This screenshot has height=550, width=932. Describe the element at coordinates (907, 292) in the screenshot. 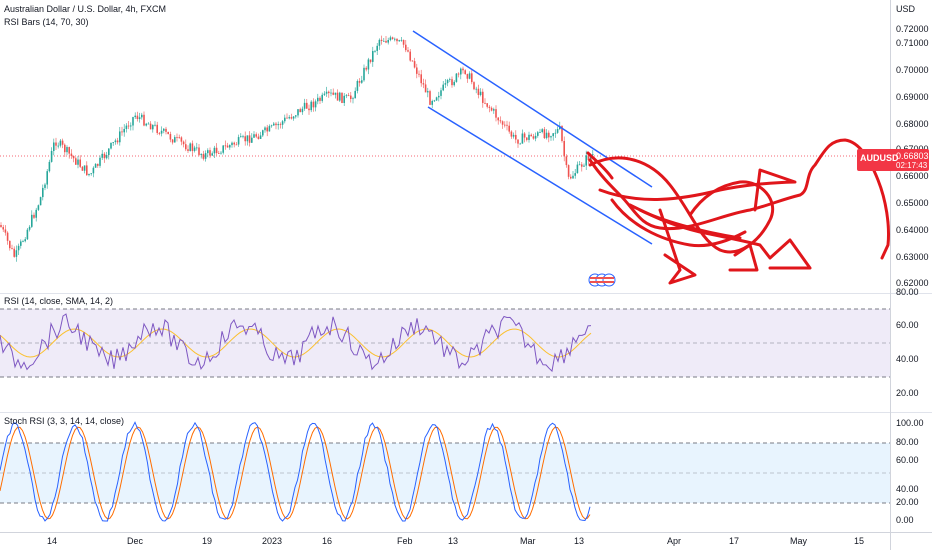

I see `rsi-tick-label: 80.00` at that location.